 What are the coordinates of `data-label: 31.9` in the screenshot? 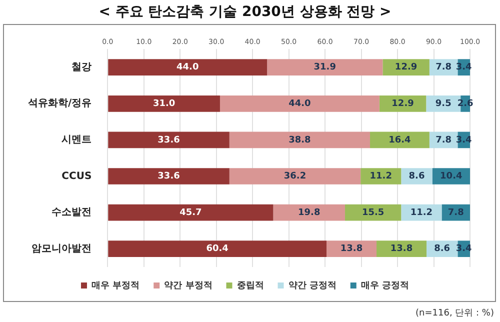 It's located at (325, 67).